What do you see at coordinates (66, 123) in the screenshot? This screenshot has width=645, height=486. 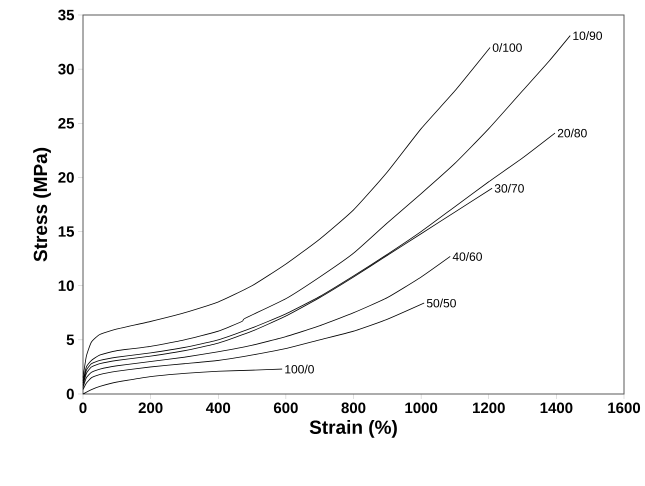 I see `y-tick-label: 25` at bounding box center [66, 123].